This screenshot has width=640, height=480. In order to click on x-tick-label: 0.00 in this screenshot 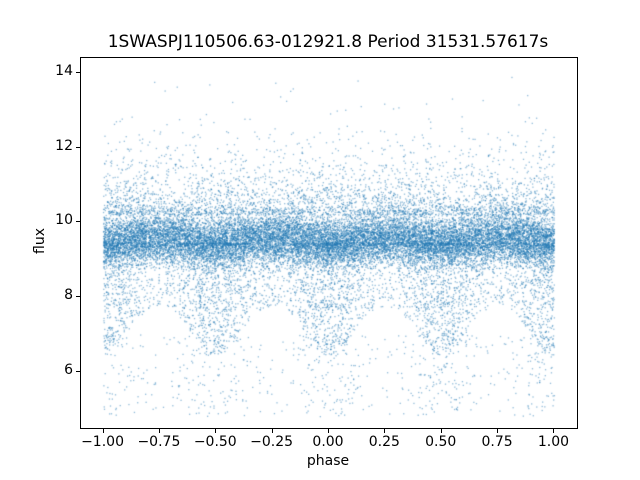, I will do `click(328, 442)`.